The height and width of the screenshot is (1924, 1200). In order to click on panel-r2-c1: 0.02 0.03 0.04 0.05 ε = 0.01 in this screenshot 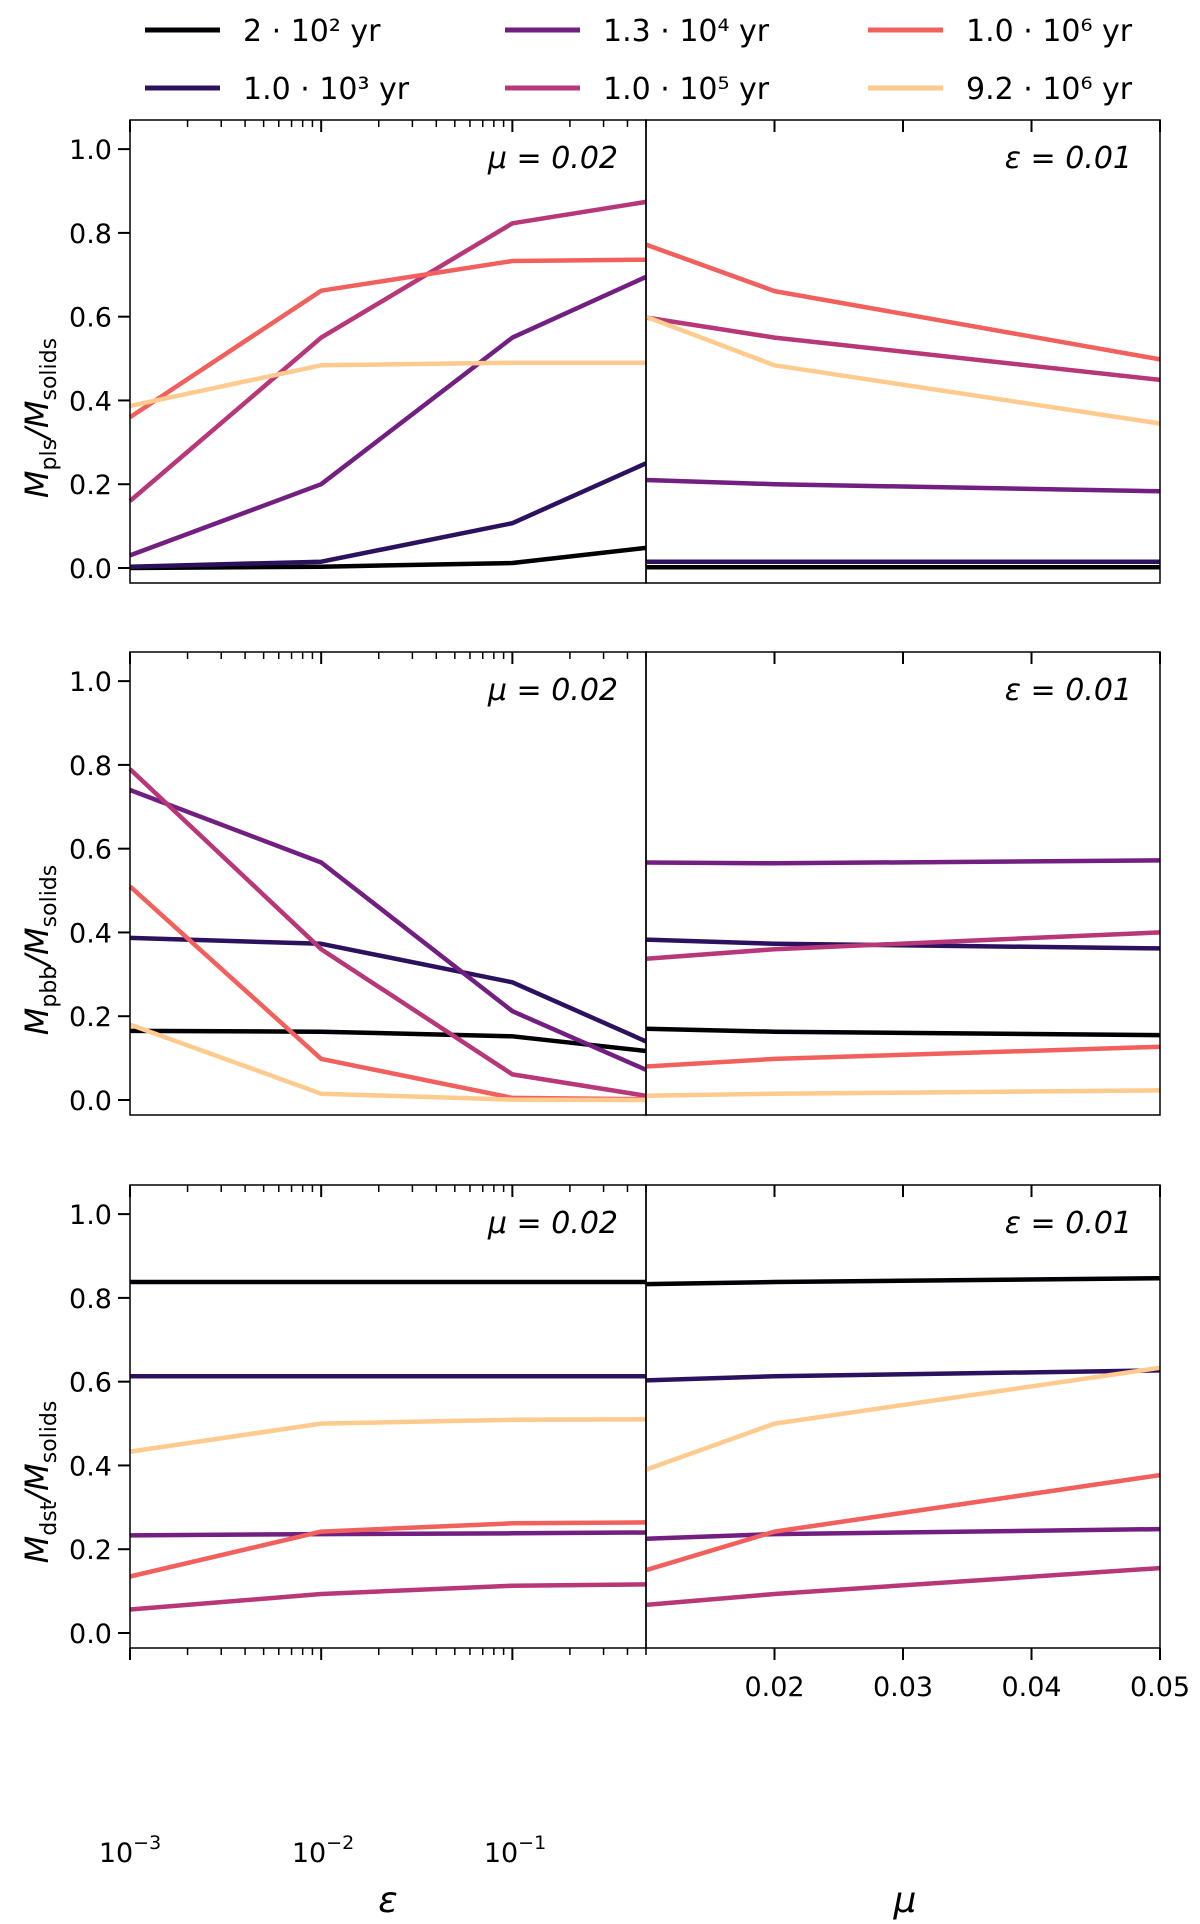, I will do `click(917, 1443)`.